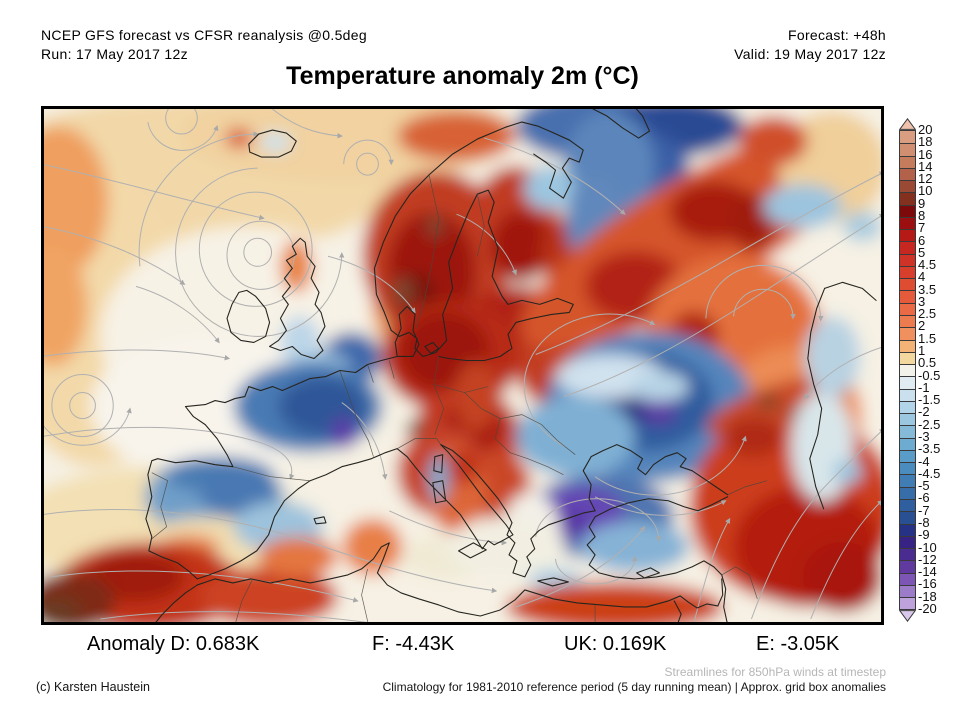  What do you see at coordinates (922, 203) in the screenshot?
I see `colorbar-tick-label: 9` at bounding box center [922, 203].